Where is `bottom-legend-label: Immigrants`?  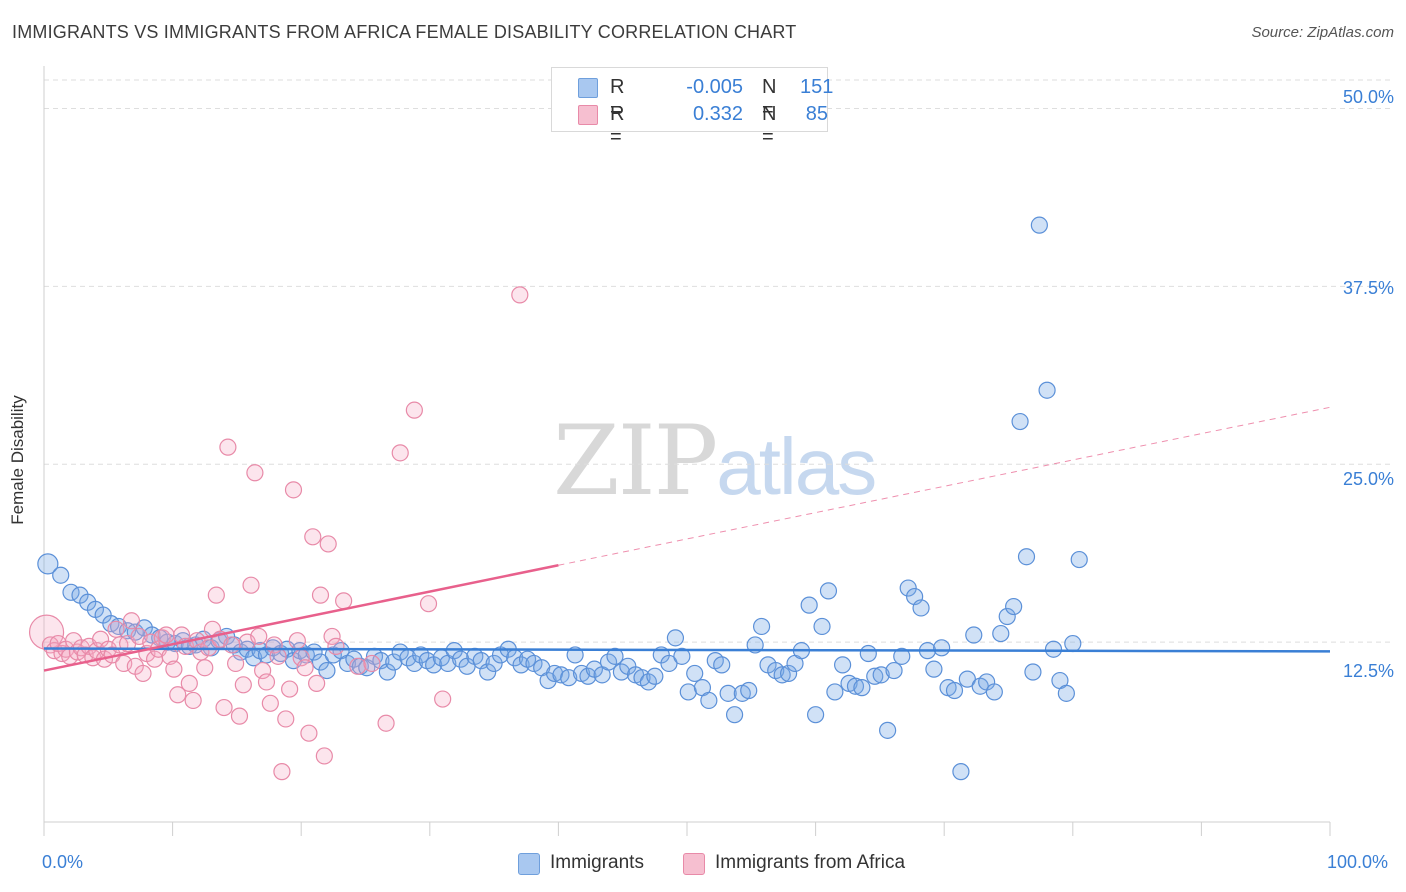
bottom-legend-label: Immigrants is located at coordinates (597, 862).